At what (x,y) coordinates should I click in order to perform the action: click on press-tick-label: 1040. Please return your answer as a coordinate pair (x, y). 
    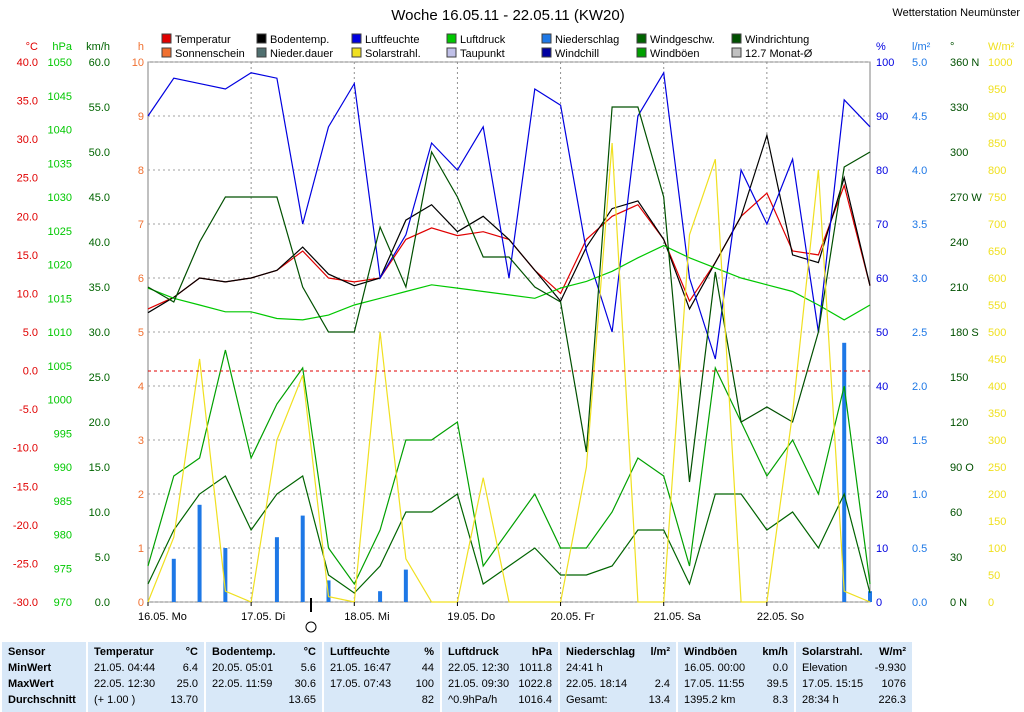
    Looking at the image, I should click on (60, 131).